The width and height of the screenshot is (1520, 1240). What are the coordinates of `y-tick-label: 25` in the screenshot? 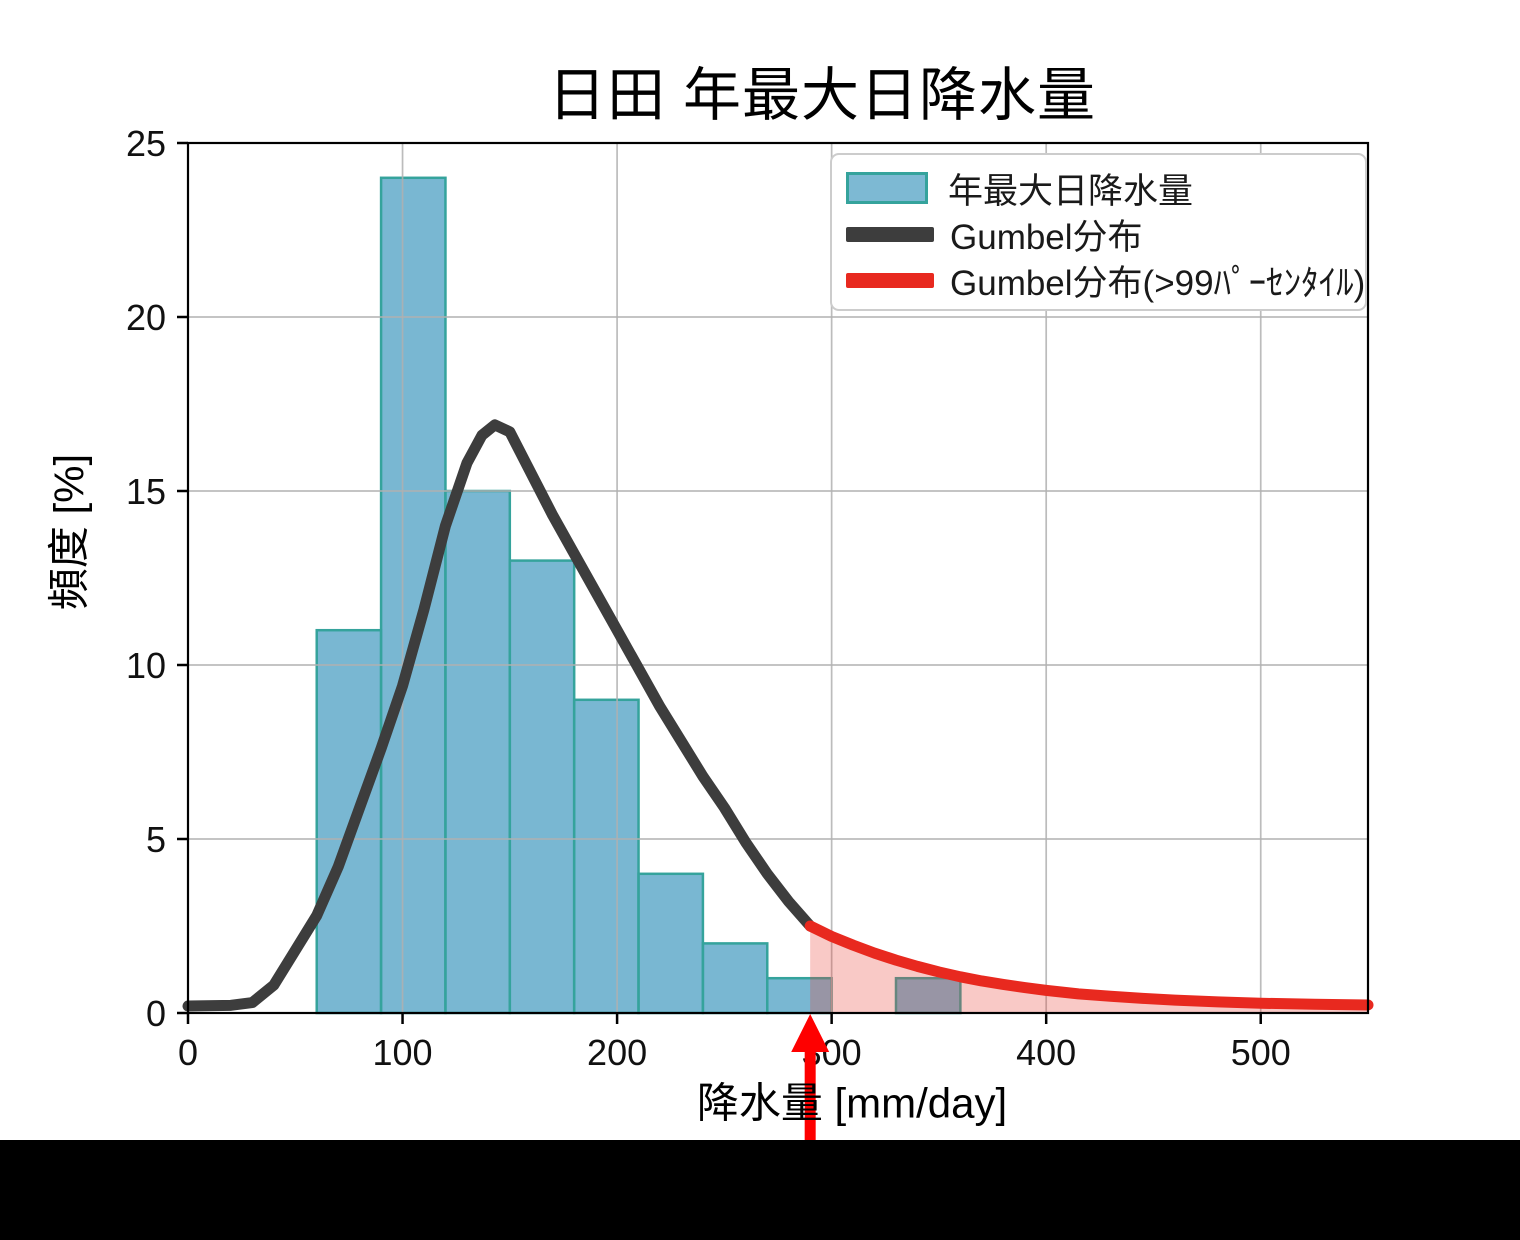 It's located at (146, 143).